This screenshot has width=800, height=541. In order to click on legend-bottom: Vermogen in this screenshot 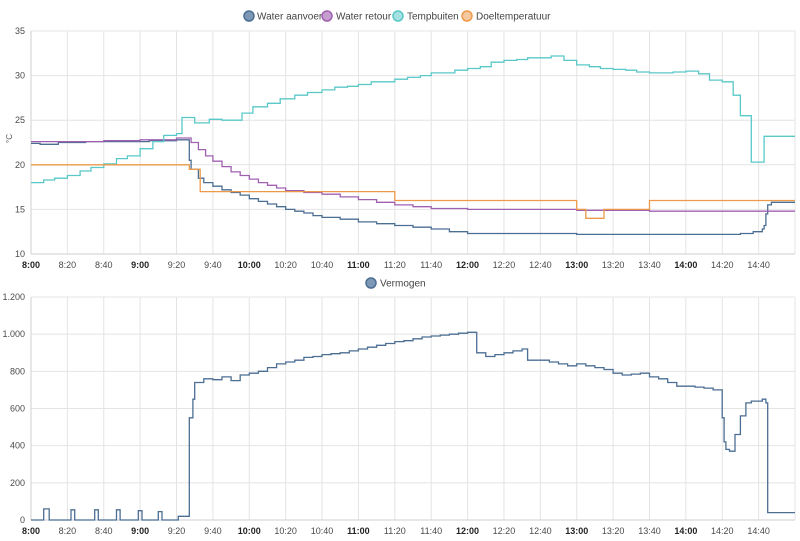, I will do `click(395, 283)`.